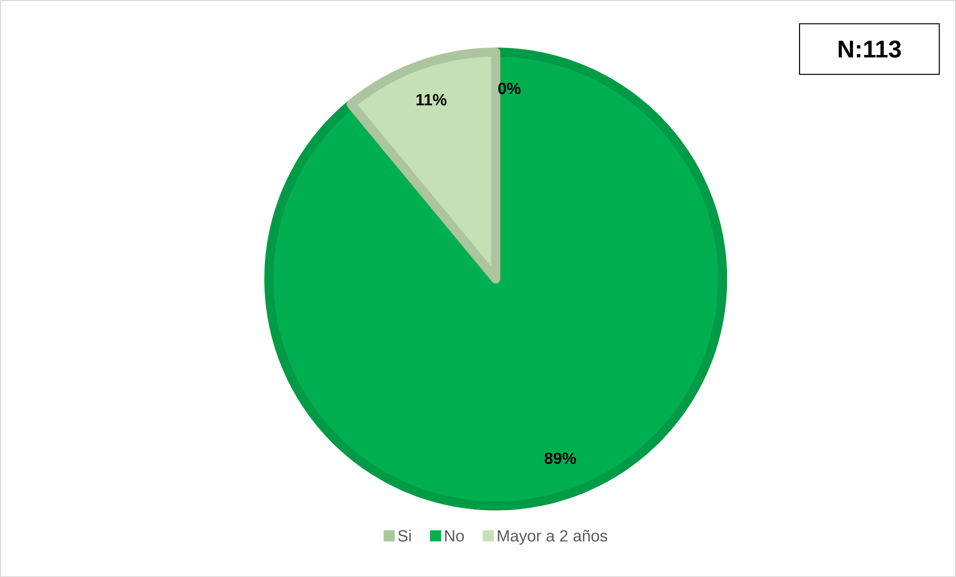  I want to click on data-label: 89%, so click(560, 458).